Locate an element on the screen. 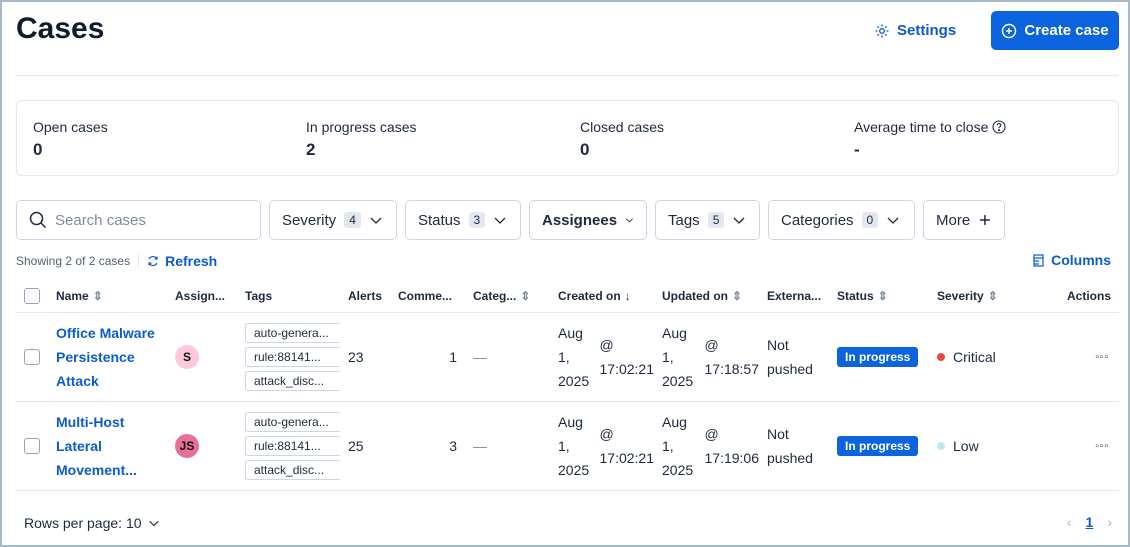 This screenshot has width=1130, height=547. avatar: JS is located at coordinates (187, 446).